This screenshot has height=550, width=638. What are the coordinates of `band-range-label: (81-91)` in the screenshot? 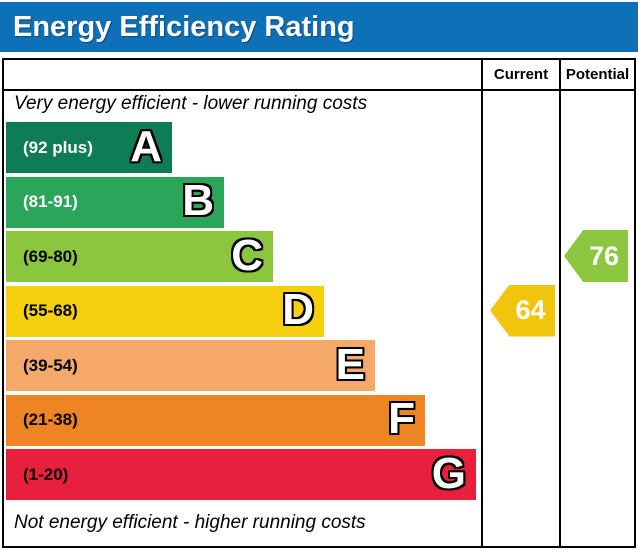 It's located at (50, 201).